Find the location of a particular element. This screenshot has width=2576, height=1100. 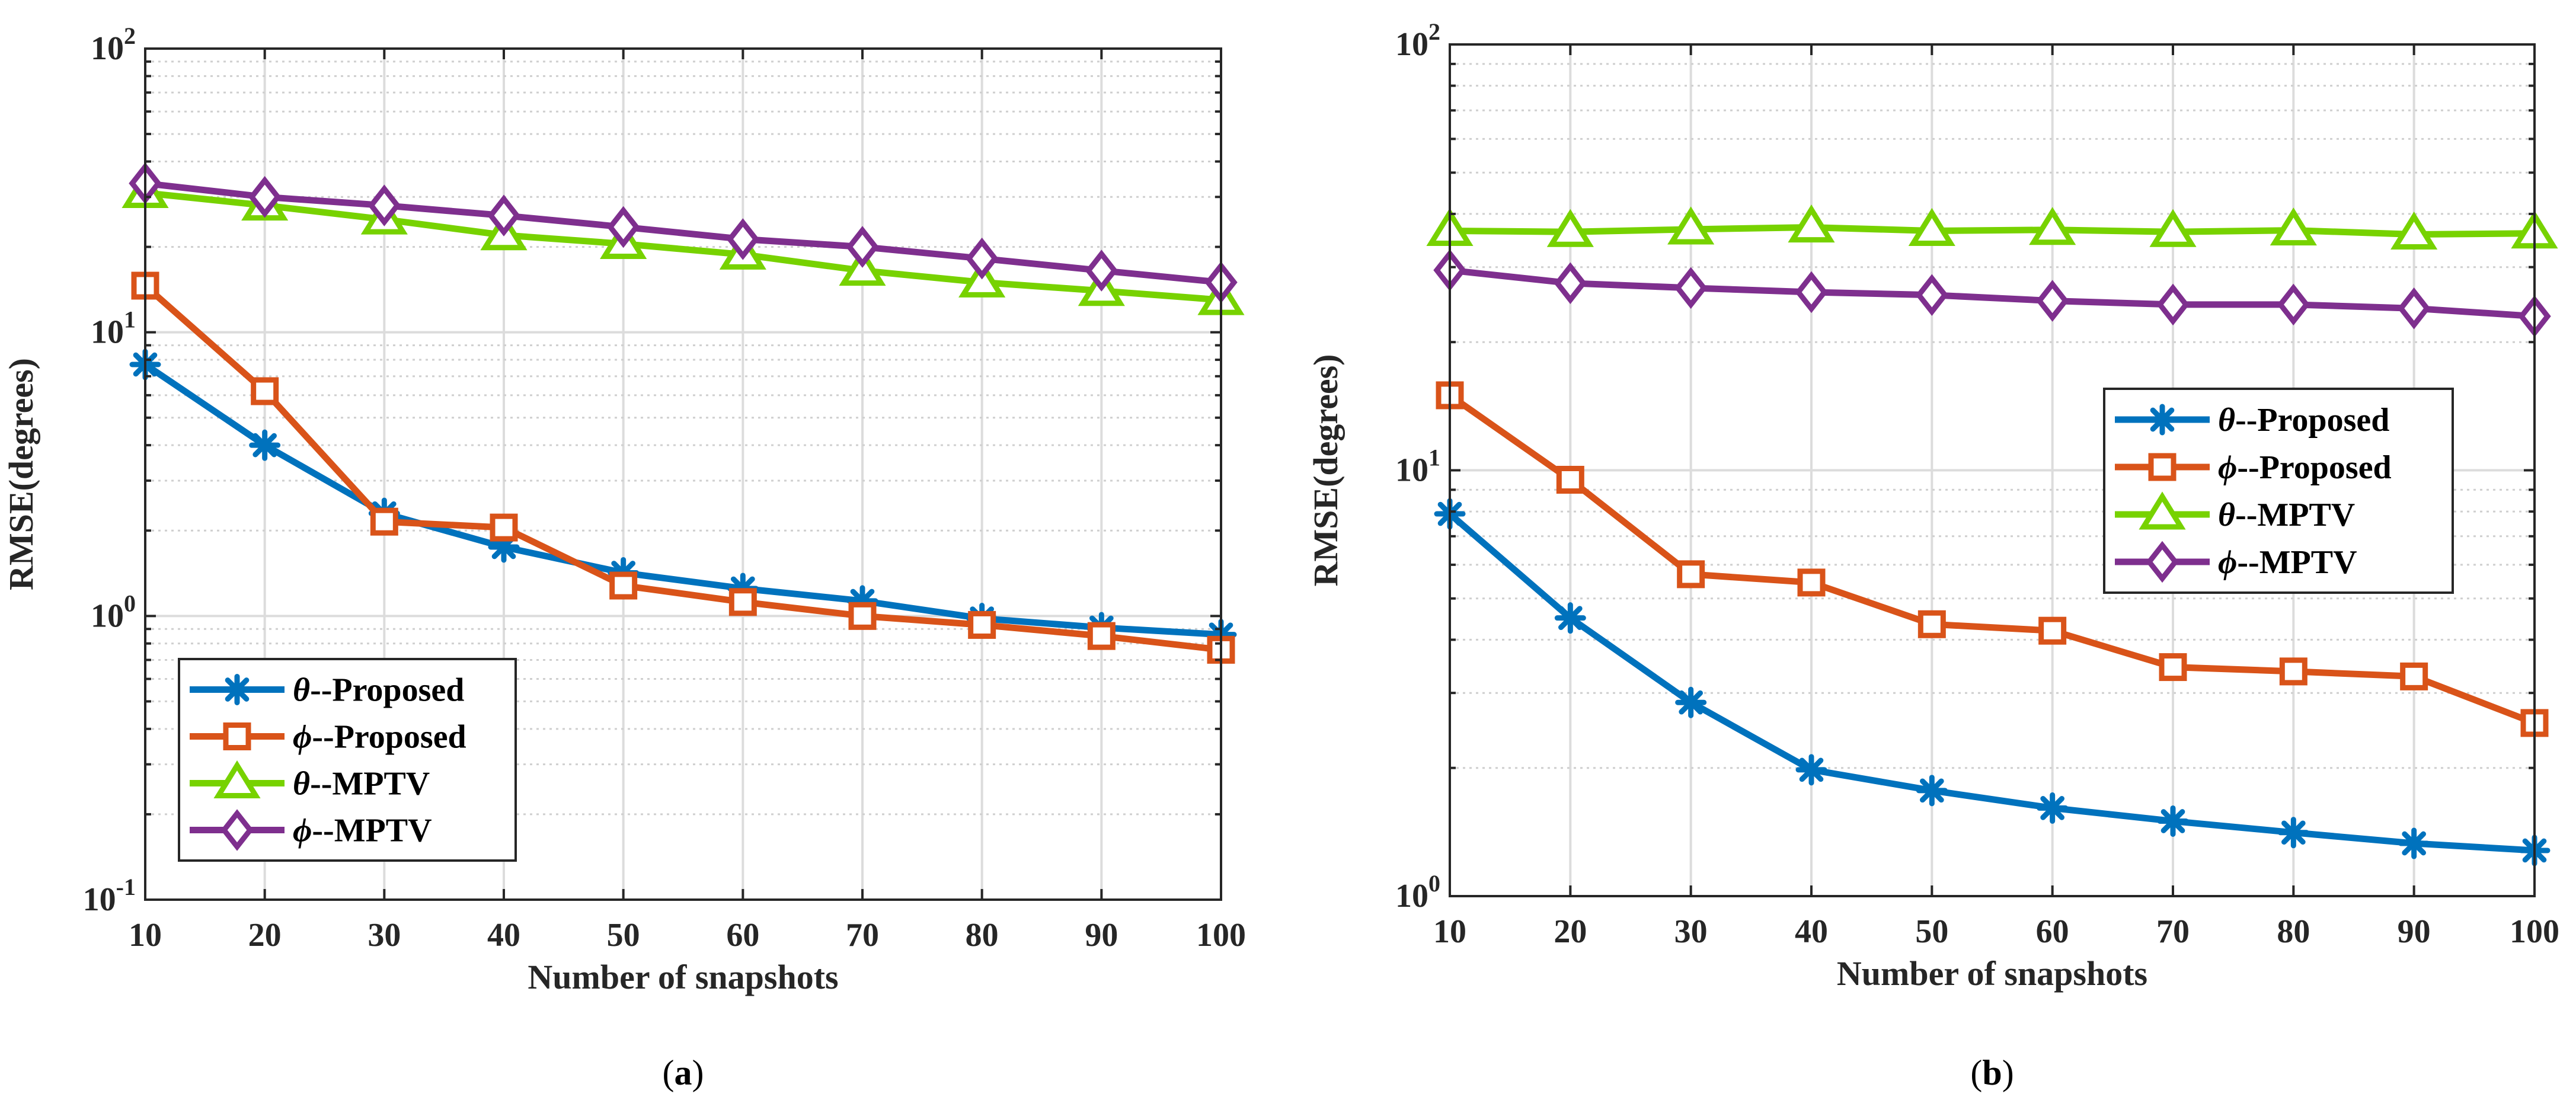

legend-label: ϕ--Proposed is located at coordinates (379, 737).